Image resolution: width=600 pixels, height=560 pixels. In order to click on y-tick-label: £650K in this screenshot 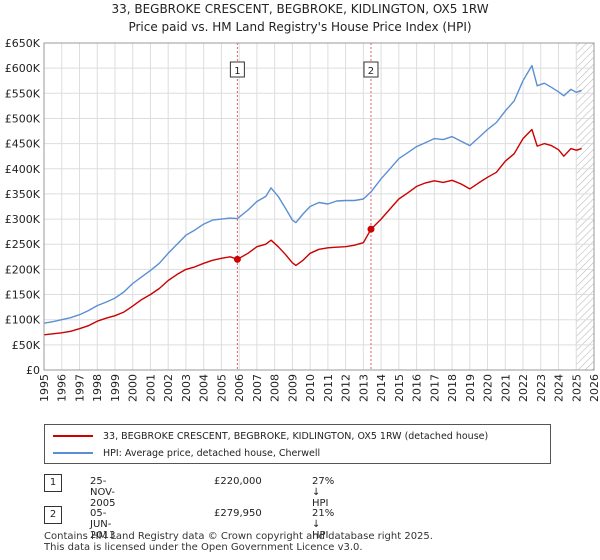, I will do `click(23, 43)`.